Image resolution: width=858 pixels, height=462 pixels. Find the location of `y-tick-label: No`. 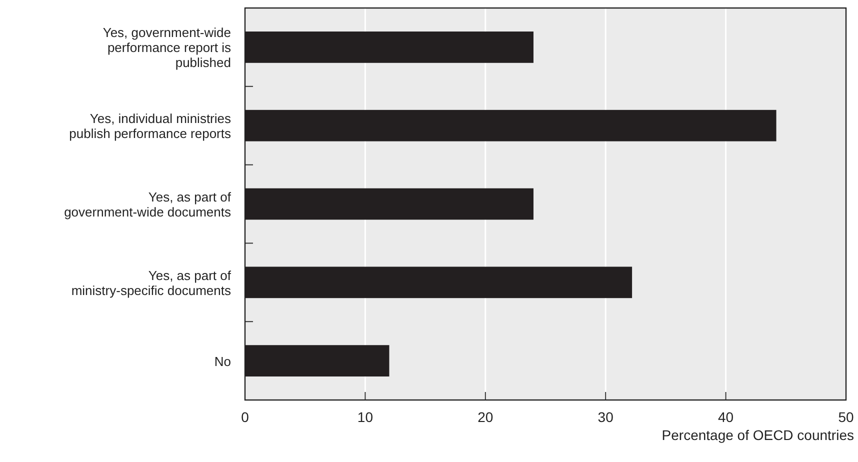

y-tick-label: No is located at coordinates (222, 361).